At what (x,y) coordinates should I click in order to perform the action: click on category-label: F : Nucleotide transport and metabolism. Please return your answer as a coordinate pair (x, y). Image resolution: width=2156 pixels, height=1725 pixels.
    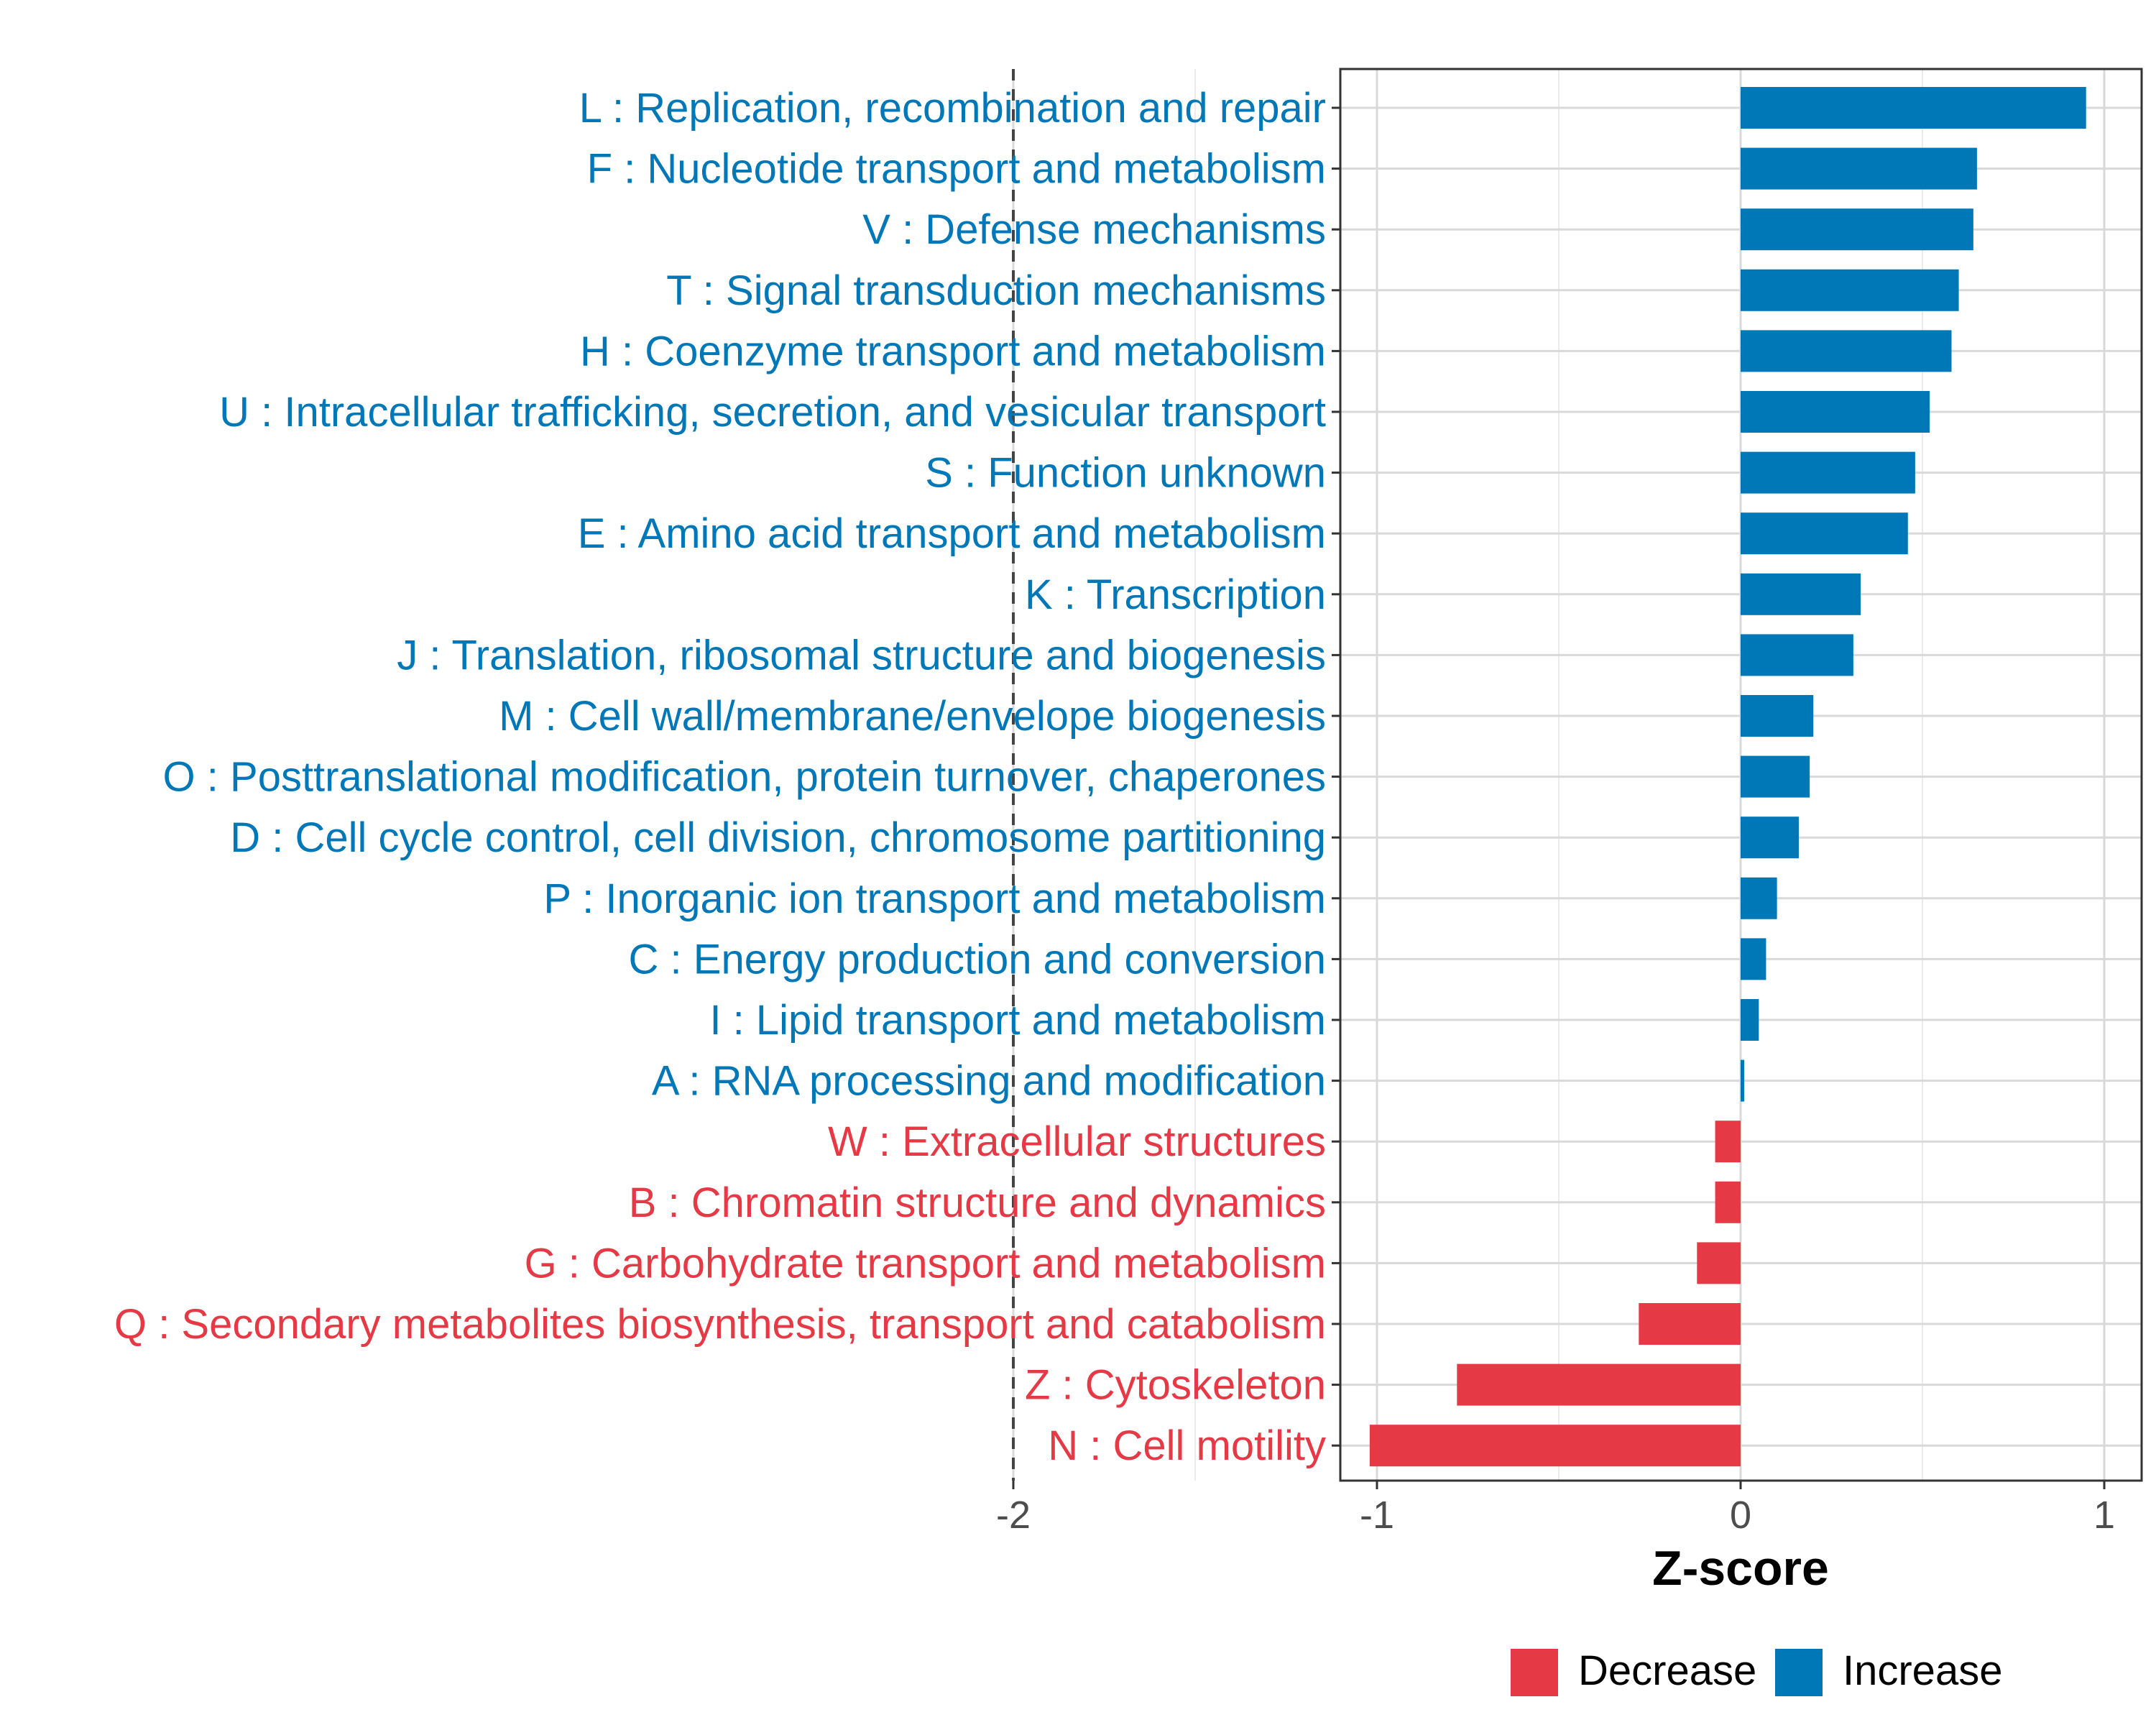
    Looking at the image, I should click on (957, 169).